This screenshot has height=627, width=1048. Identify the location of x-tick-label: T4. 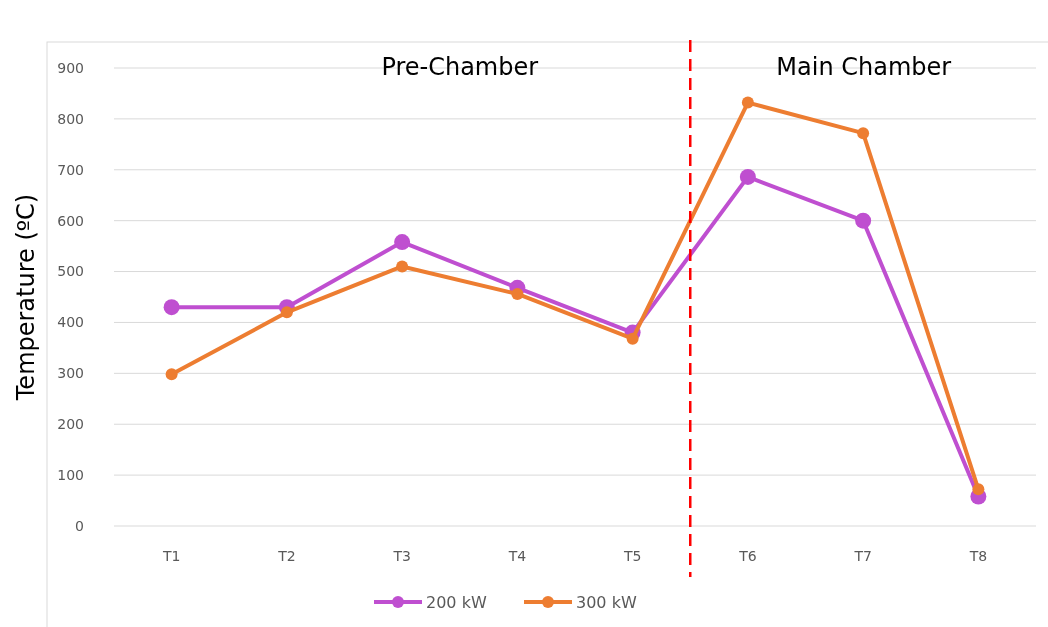
(517, 556).